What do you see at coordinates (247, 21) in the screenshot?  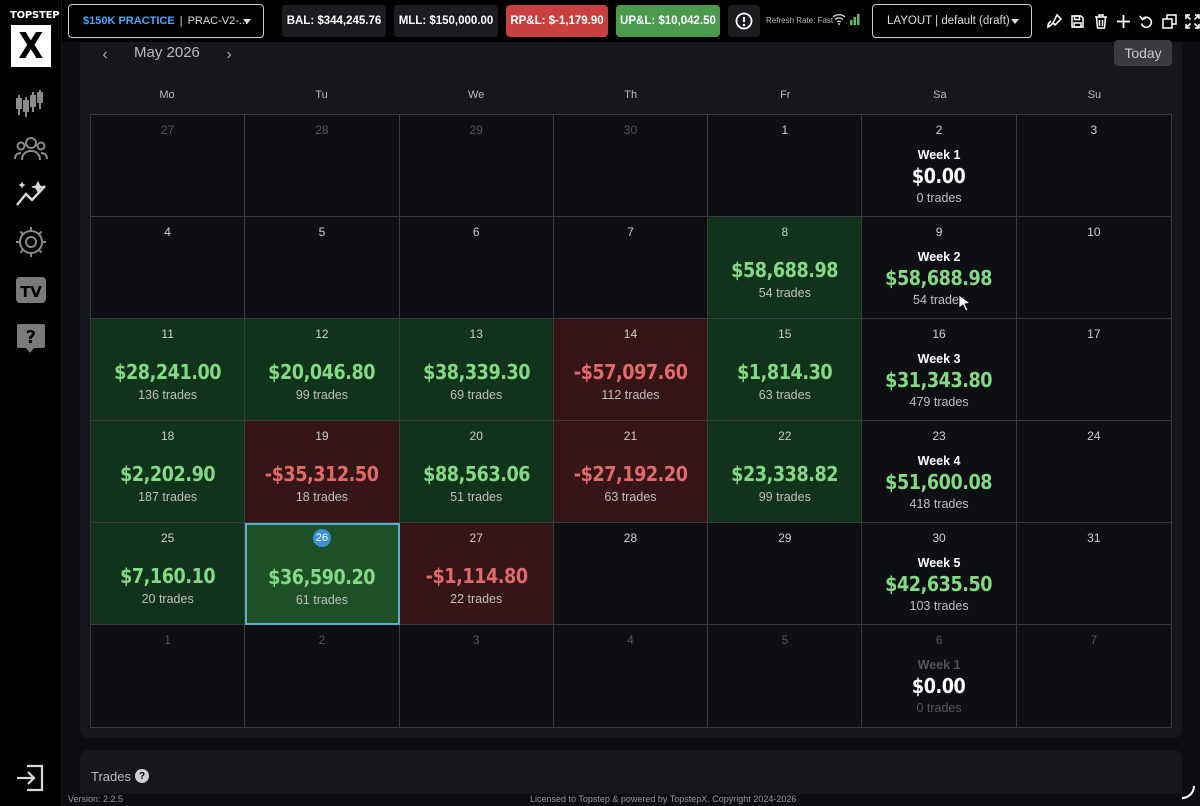 I see `chevron-down-icon` at bounding box center [247, 21].